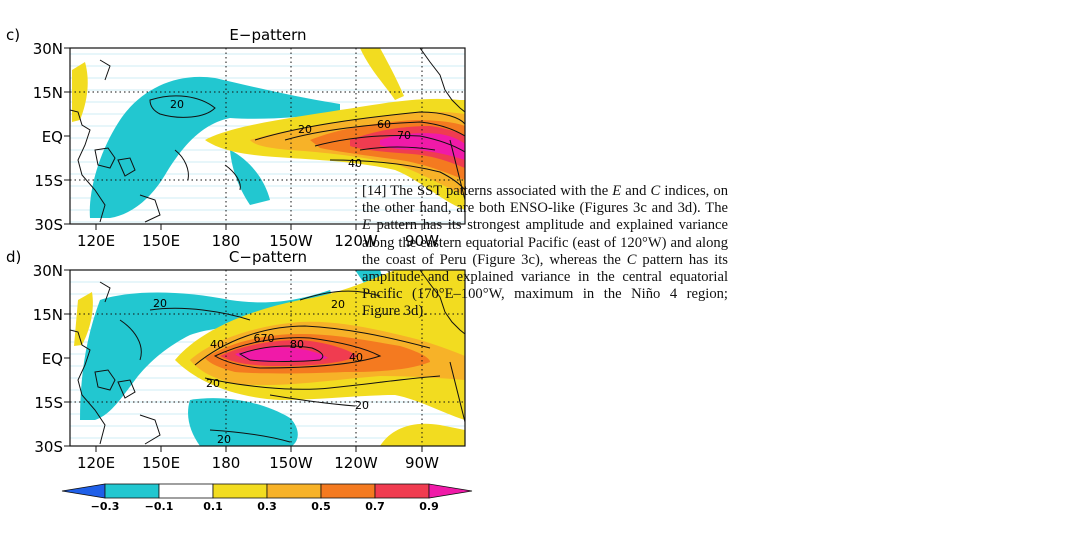 The width and height of the screenshot is (1085, 543). I want to click on panel-c-title: E−pattern, so click(267, 35).